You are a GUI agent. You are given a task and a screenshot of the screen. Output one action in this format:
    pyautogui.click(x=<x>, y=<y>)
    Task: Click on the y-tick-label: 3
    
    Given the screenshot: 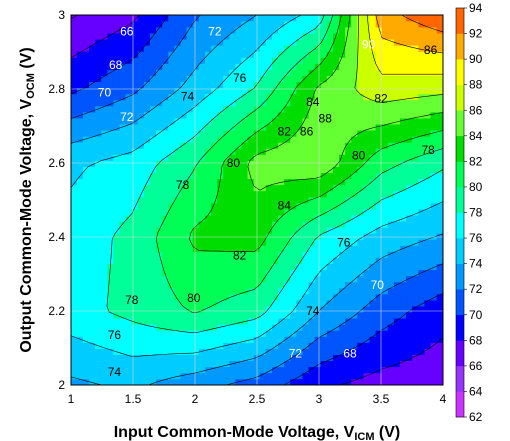 What is the action you would take?
    pyautogui.click(x=61, y=15)
    